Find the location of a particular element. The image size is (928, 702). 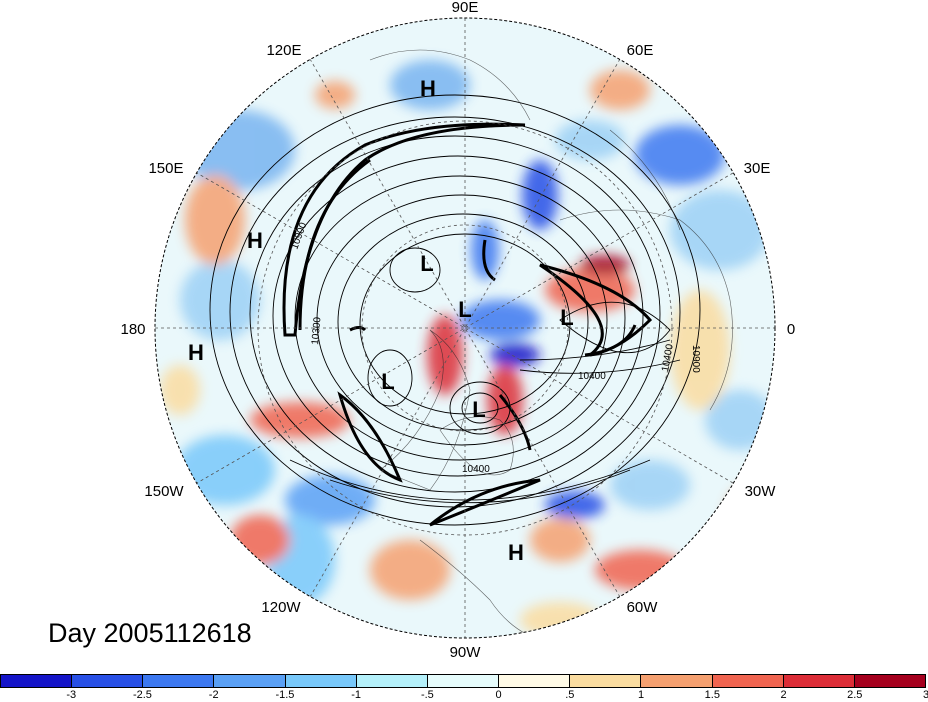

contour-label: 10300 is located at coordinates (316, 330).